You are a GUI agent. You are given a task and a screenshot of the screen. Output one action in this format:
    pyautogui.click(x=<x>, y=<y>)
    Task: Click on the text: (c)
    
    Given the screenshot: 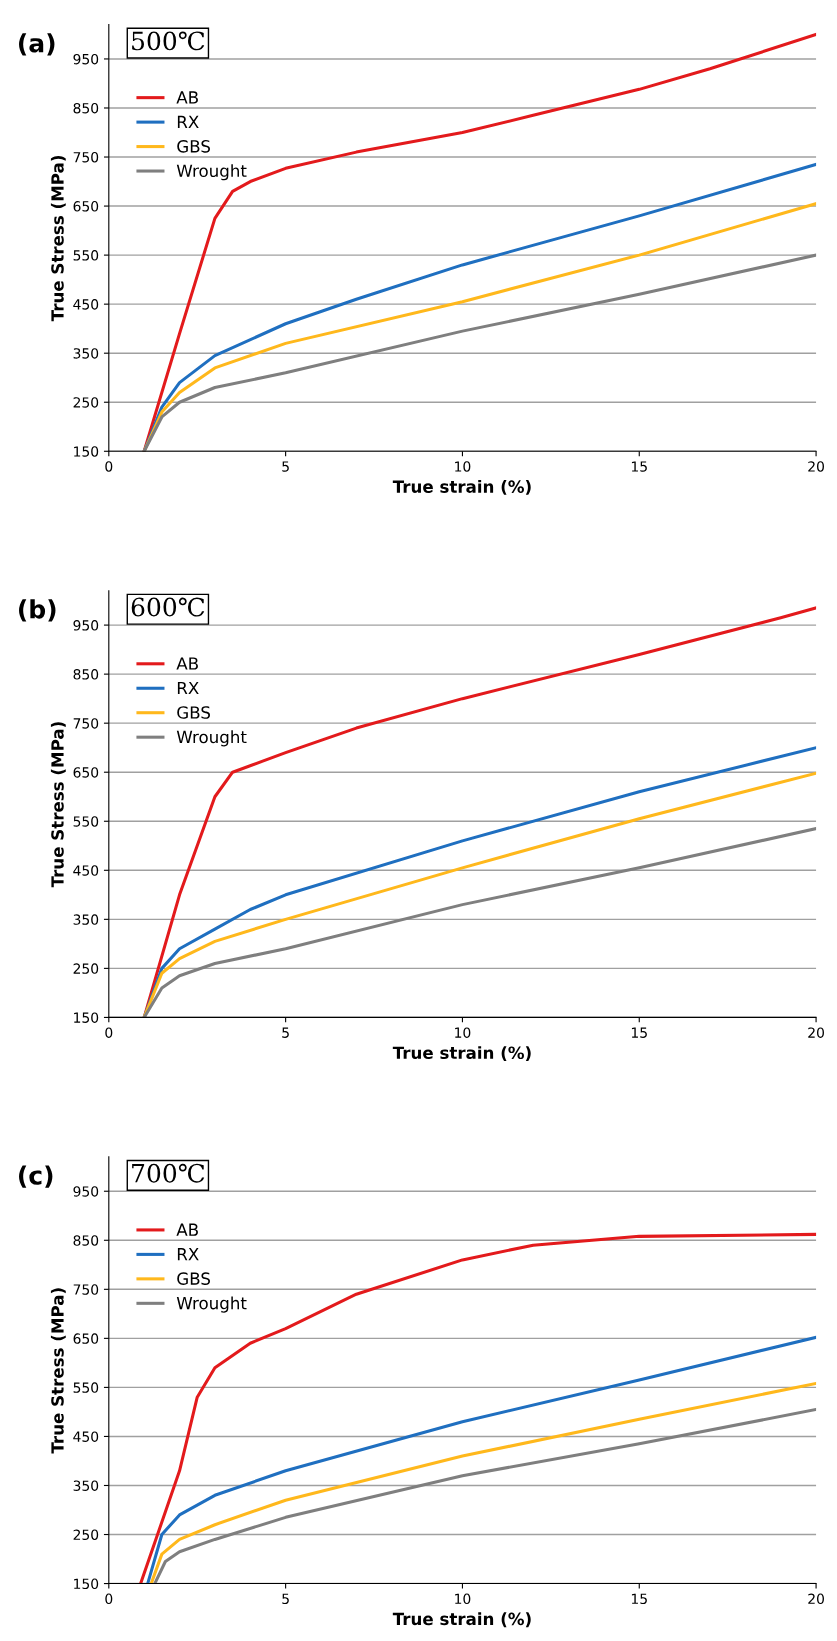 What is the action you would take?
    pyautogui.click(x=36, y=1176)
    